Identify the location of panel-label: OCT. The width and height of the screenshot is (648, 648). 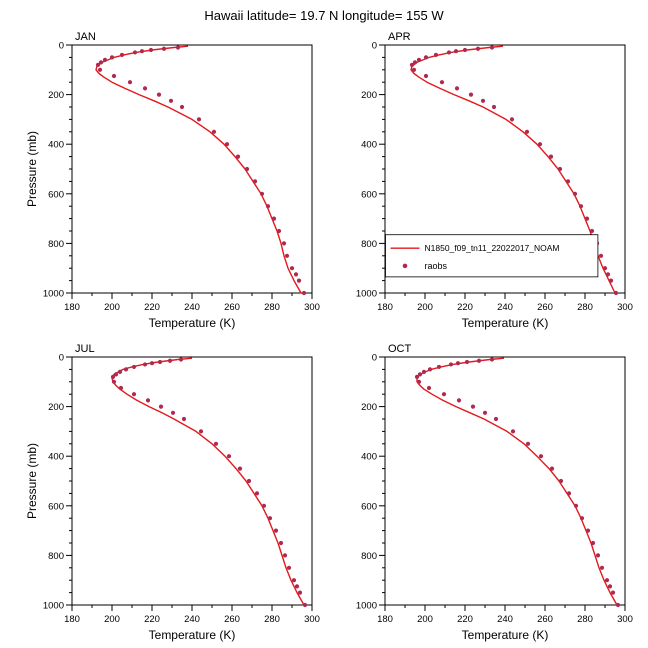
(400, 349).